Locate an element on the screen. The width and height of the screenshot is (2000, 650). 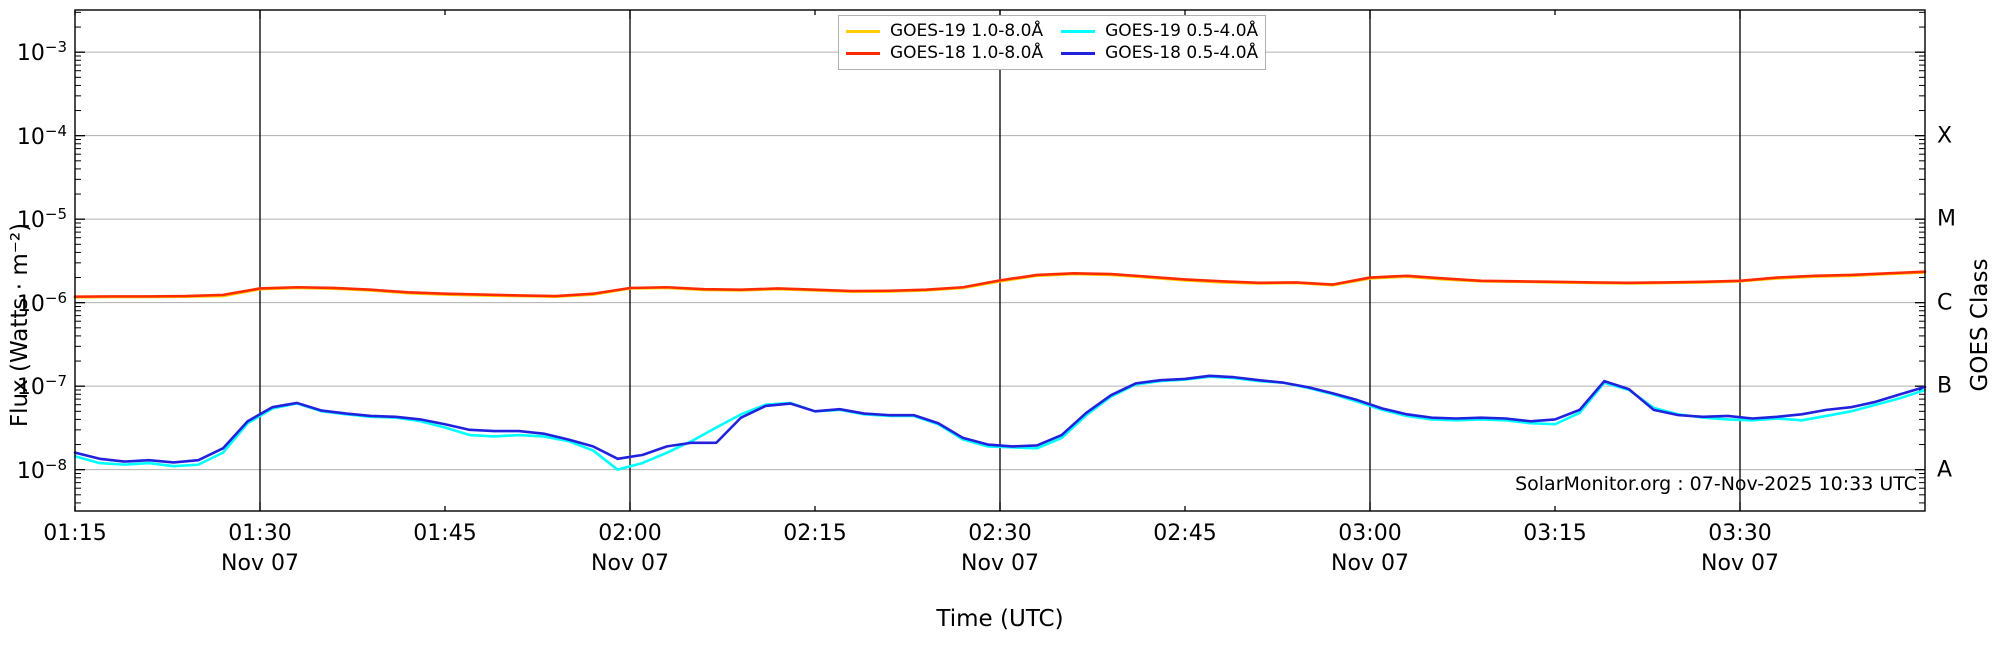
y-tick-label--7: 10⁻⁷ is located at coordinates (41, 386).